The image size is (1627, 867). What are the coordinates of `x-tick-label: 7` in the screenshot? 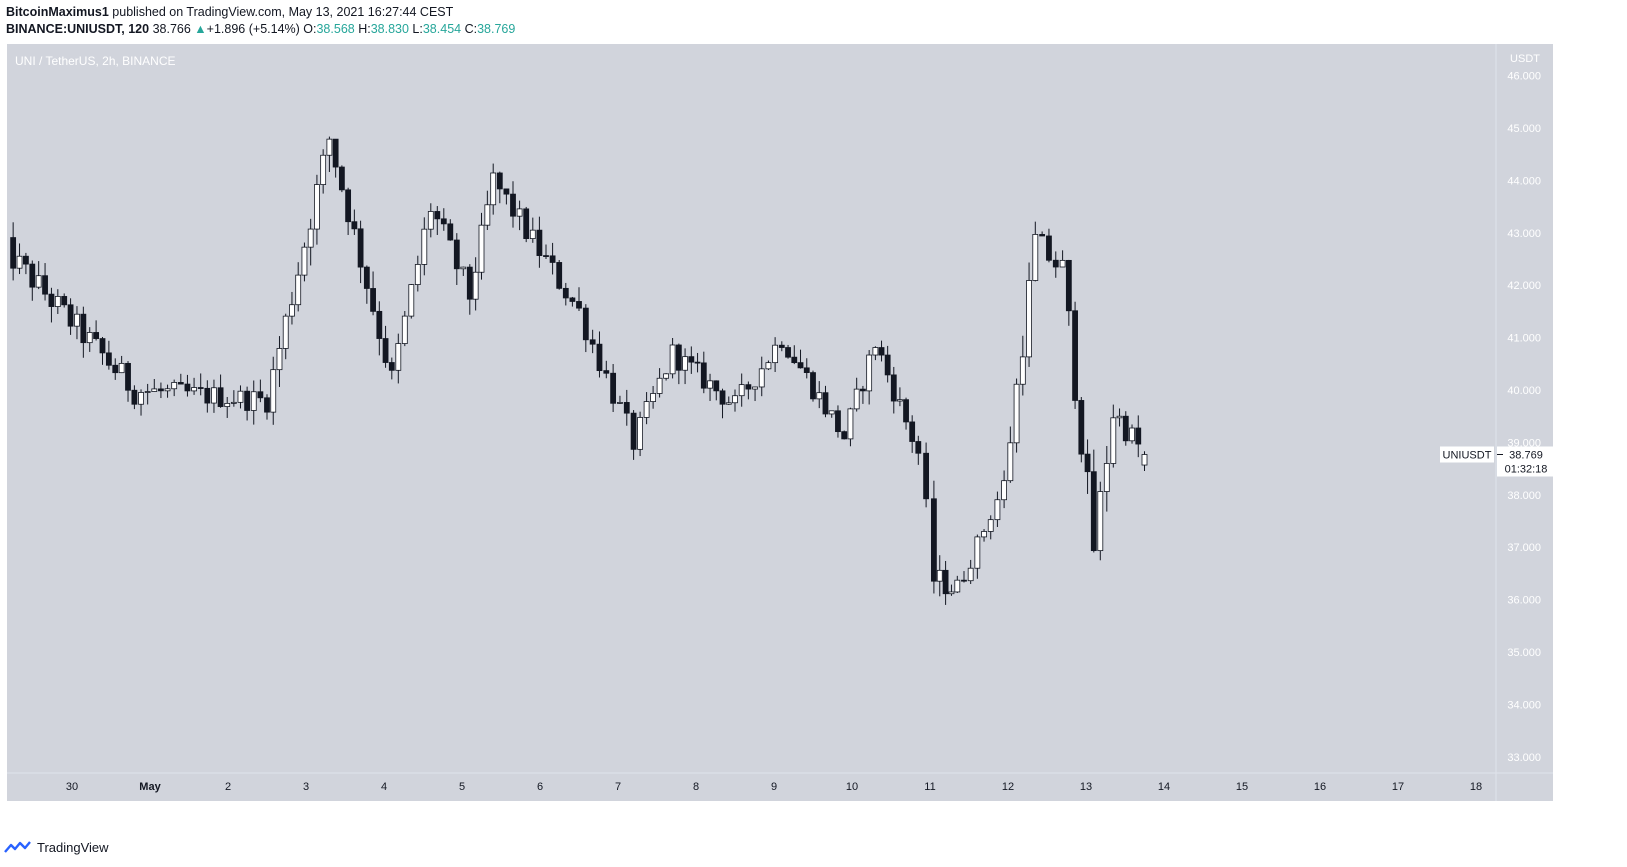 It's located at (618, 787).